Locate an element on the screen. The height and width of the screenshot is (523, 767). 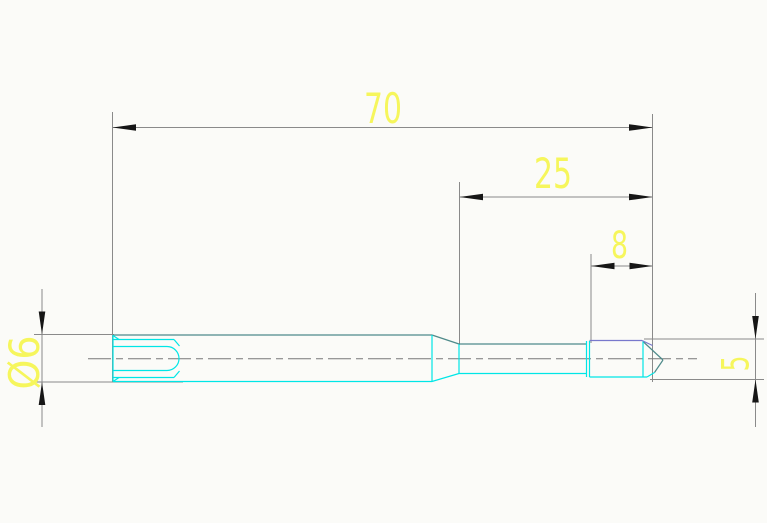
flute-top-chamfer is located at coordinates (176, 343).